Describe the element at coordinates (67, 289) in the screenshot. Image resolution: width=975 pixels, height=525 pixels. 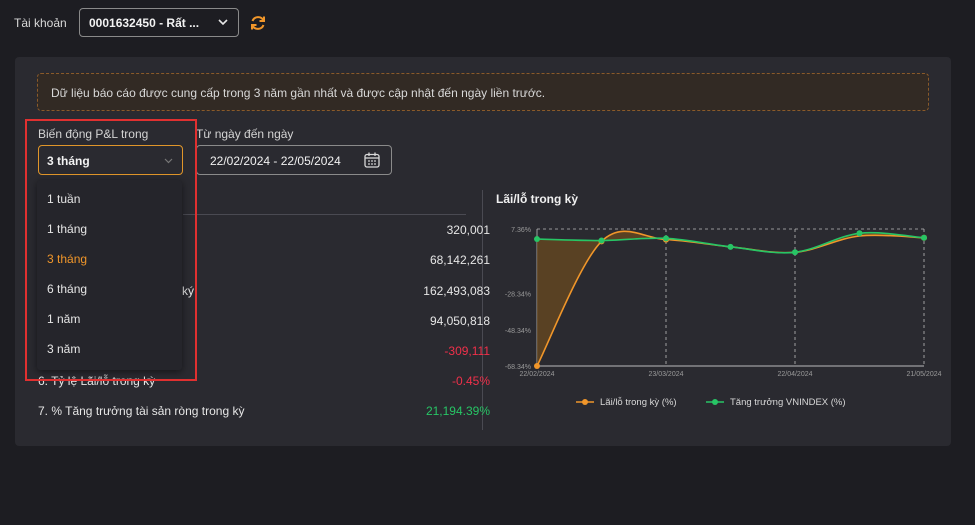
I see `dropdown-option: 6 tháng` at that location.